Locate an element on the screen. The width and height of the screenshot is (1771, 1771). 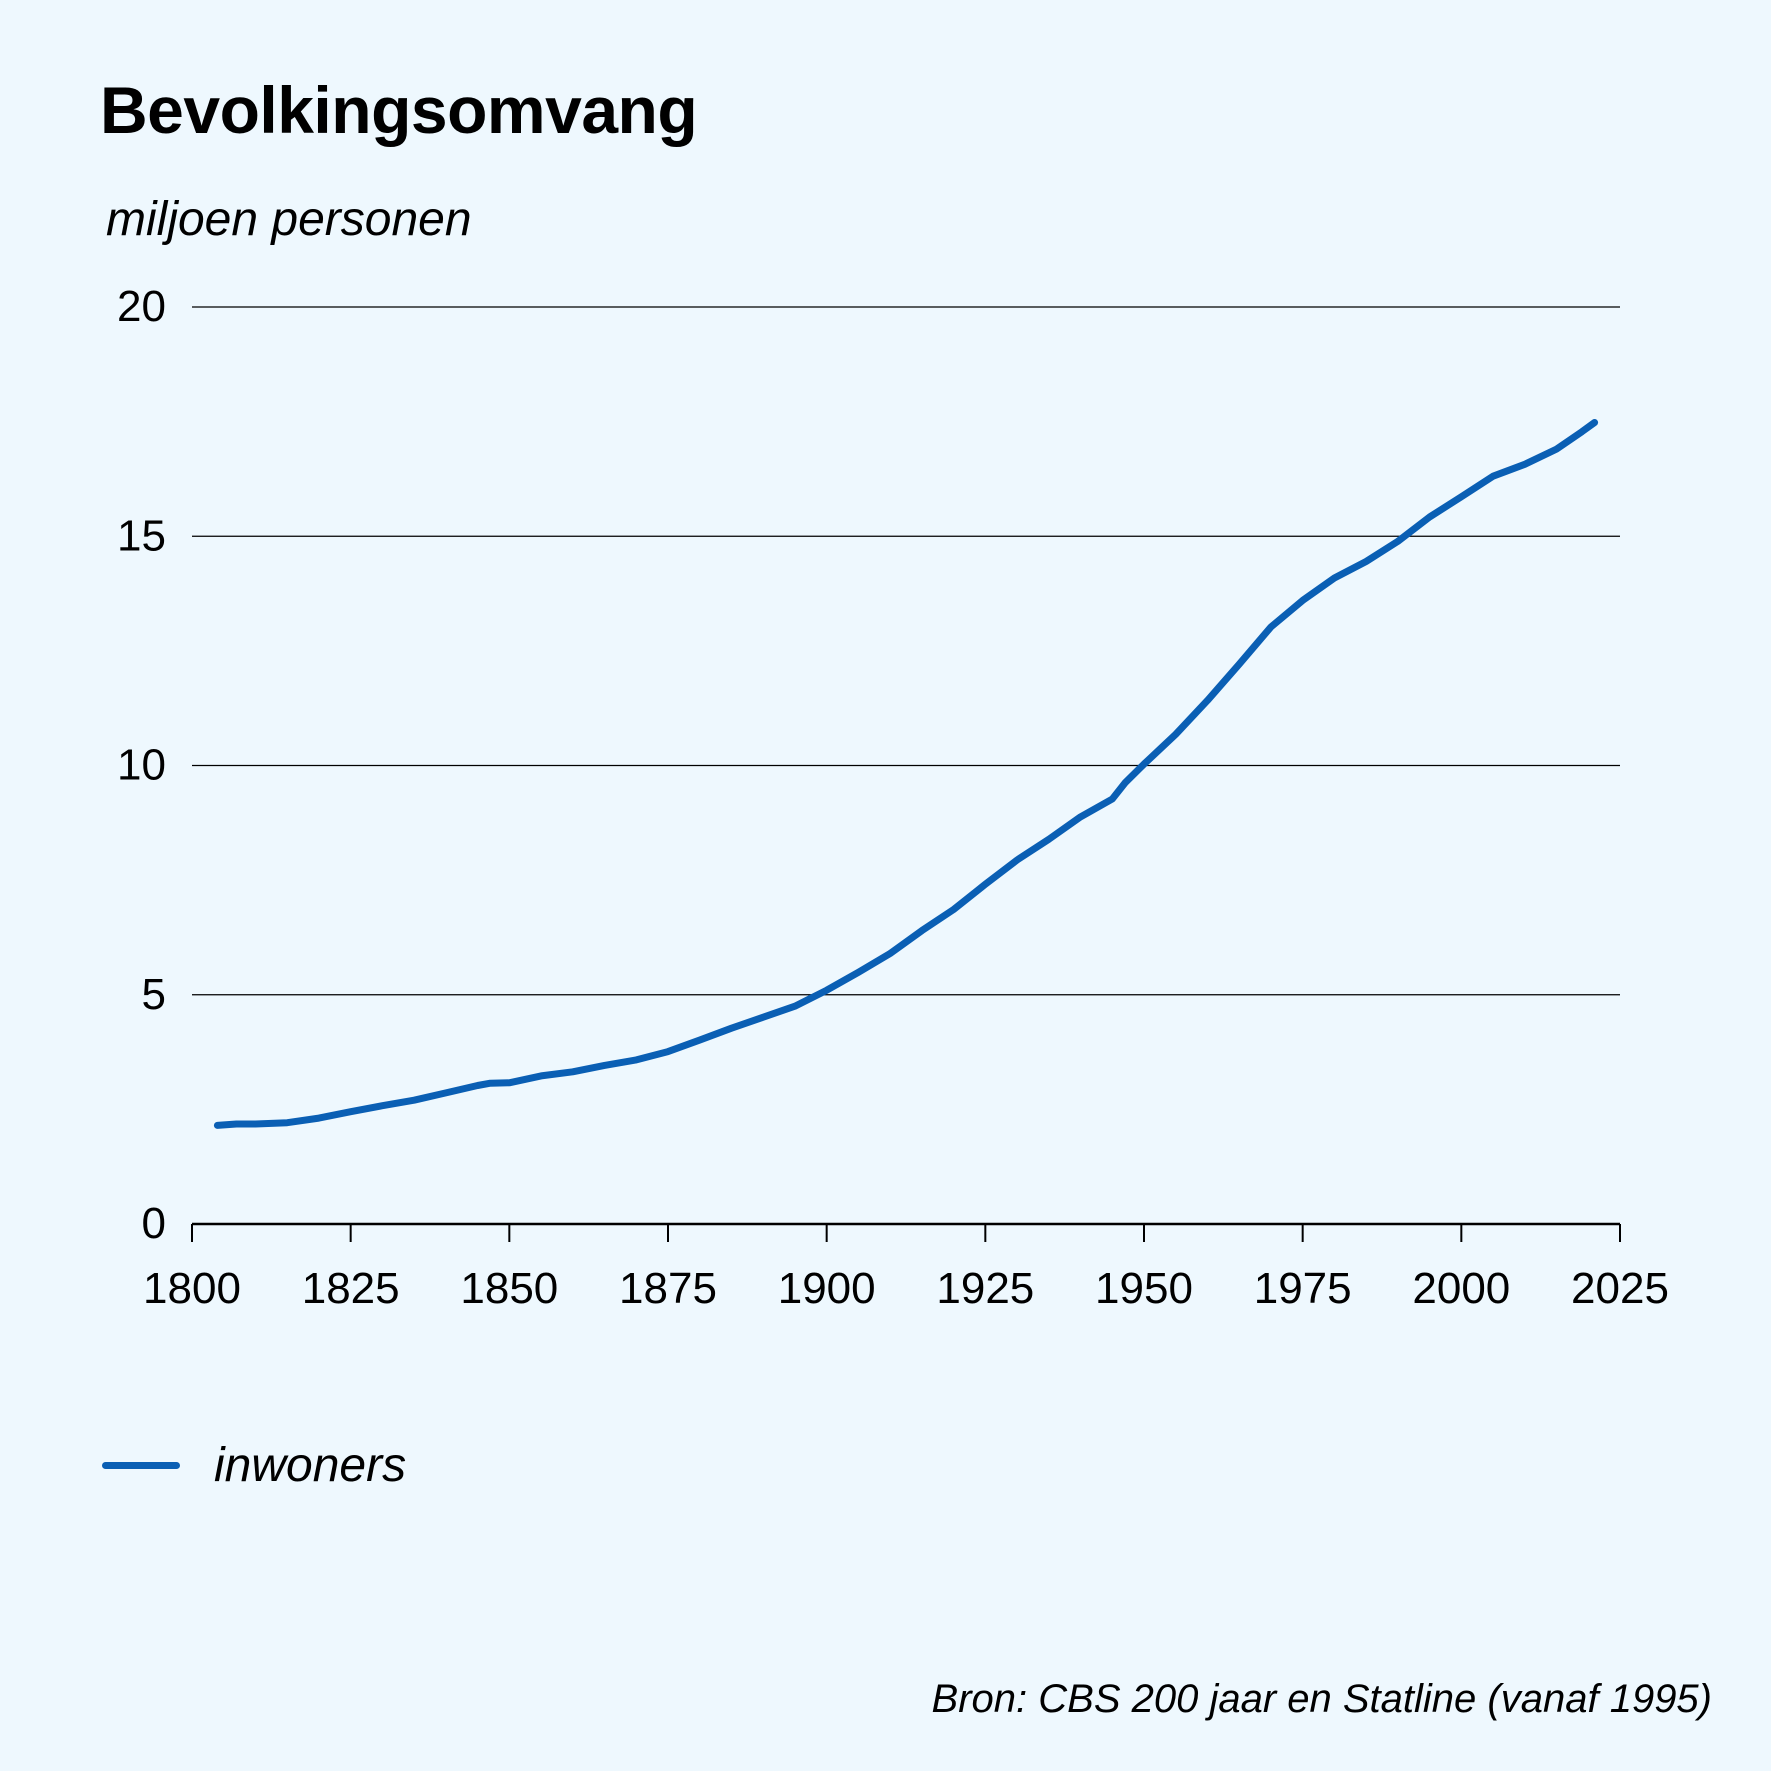
x-axis is located at coordinates (906, 1232).